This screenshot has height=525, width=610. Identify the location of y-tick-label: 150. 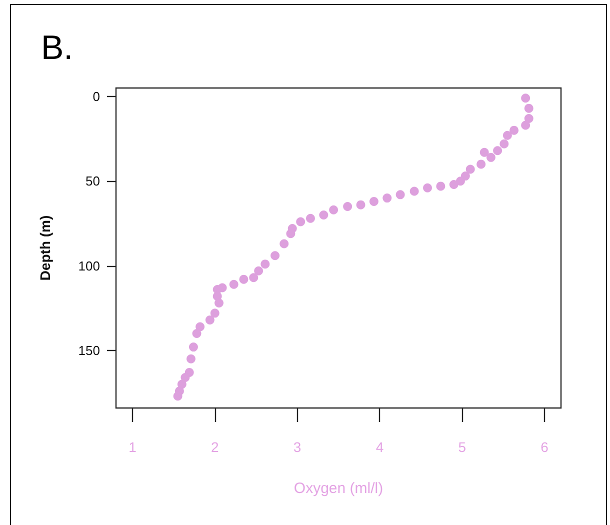
(89, 350).